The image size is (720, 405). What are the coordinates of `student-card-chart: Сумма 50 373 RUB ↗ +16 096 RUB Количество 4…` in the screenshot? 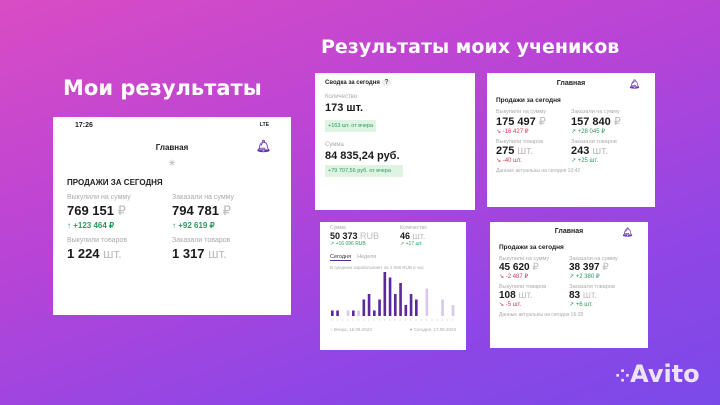 It's located at (393, 286).